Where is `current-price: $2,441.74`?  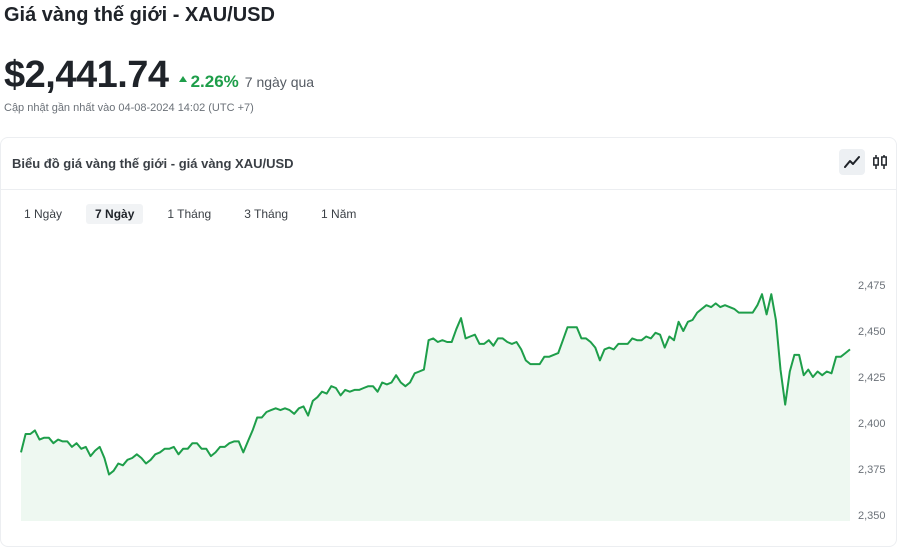
current-price: $2,441.74 is located at coordinates (86, 75).